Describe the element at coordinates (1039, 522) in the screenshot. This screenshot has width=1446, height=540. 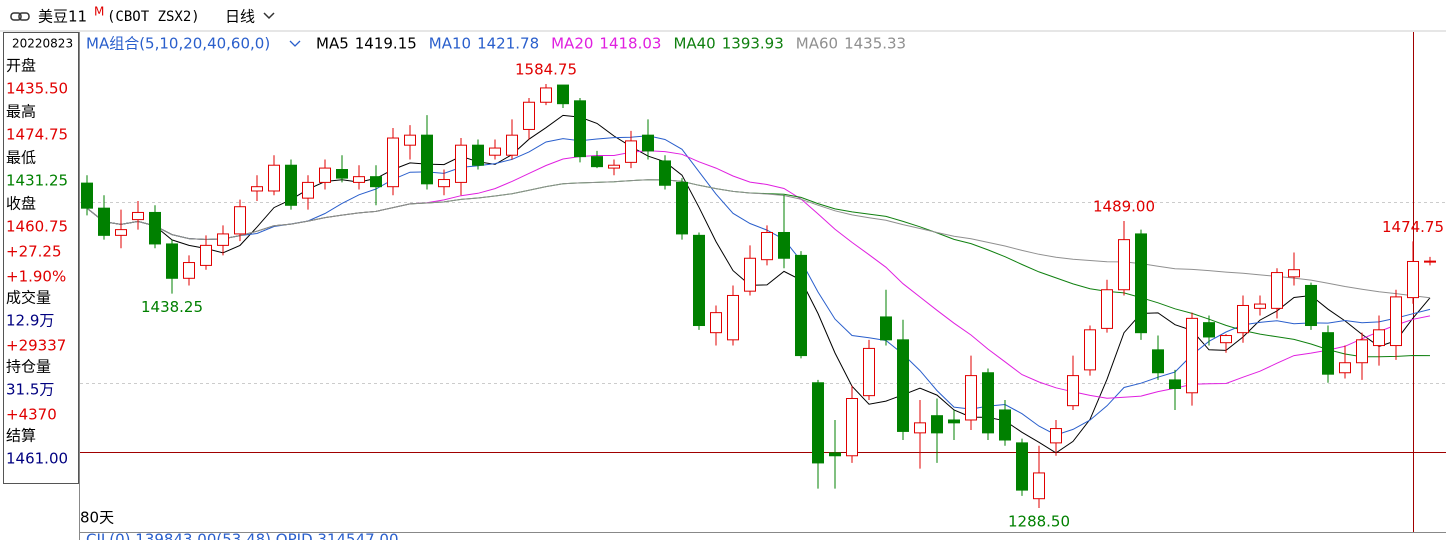
I see `extreme-label: 1288.50` at that location.